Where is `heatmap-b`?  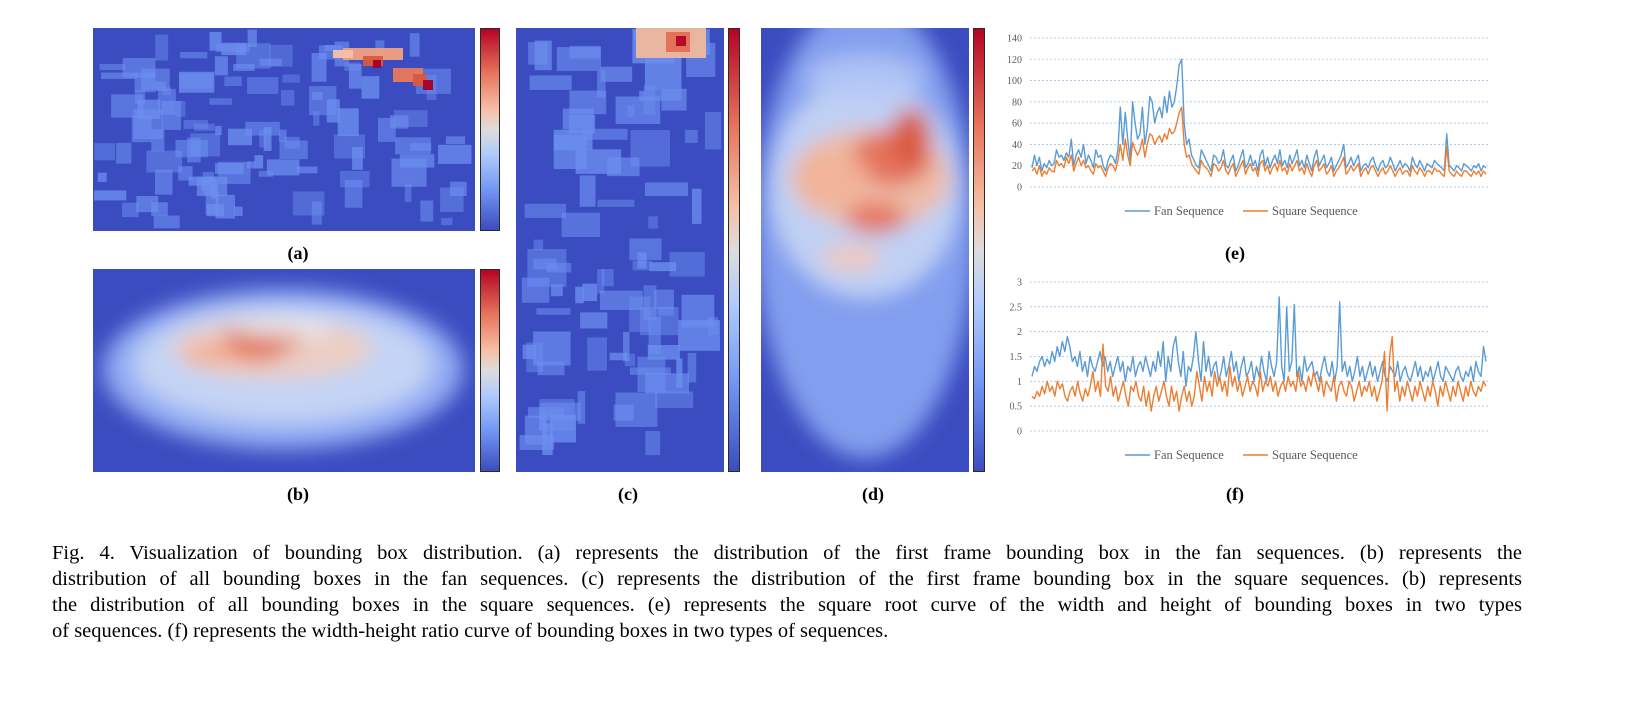 heatmap-b is located at coordinates (284, 370).